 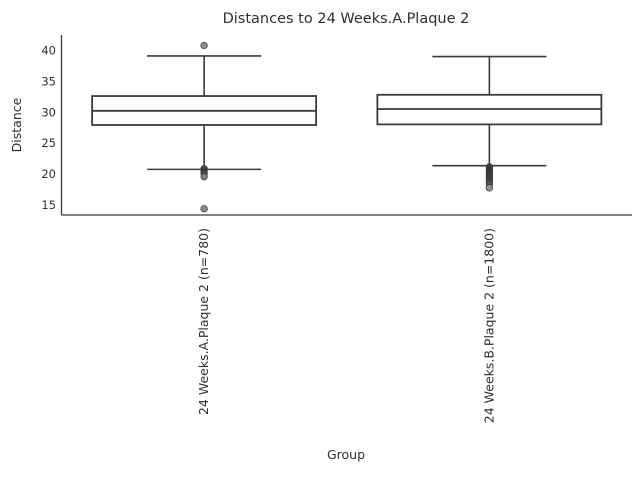 I want to click on y-tick-labels: 15 20 25 30 35 40, so click(x=48, y=128).